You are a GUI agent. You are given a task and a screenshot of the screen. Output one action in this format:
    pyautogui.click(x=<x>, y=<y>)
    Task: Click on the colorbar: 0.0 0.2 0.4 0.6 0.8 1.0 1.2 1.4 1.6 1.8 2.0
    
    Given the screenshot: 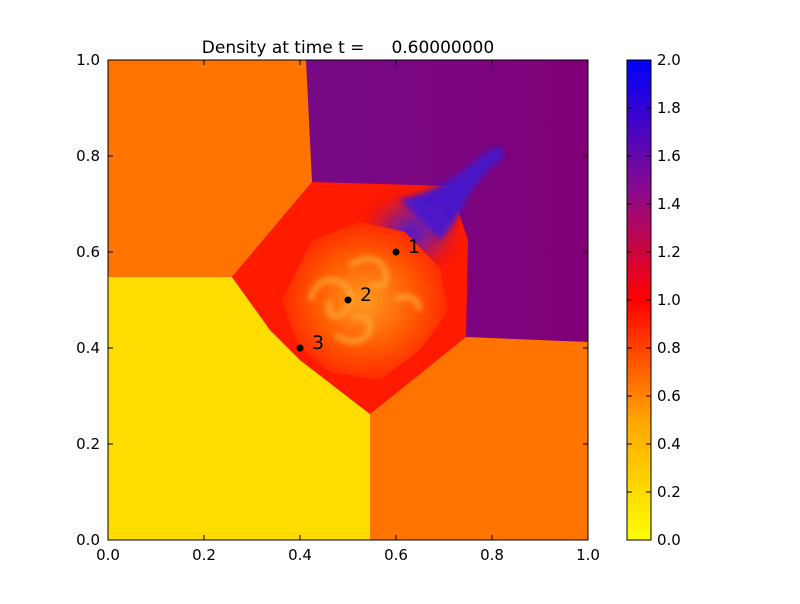 What is the action you would take?
    pyautogui.click(x=653, y=300)
    